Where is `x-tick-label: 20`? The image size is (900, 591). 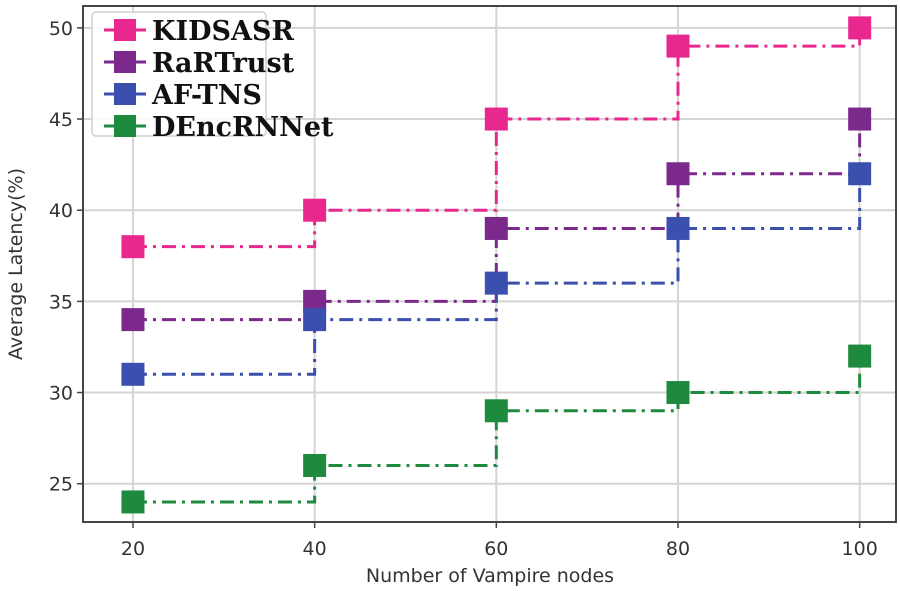
x-tick-label: 20 is located at coordinates (133, 549).